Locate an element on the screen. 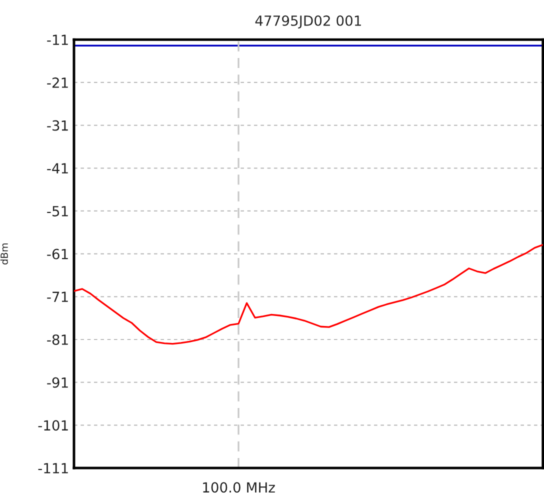  y-tick-label: -101 is located at coordinates (53, 425).